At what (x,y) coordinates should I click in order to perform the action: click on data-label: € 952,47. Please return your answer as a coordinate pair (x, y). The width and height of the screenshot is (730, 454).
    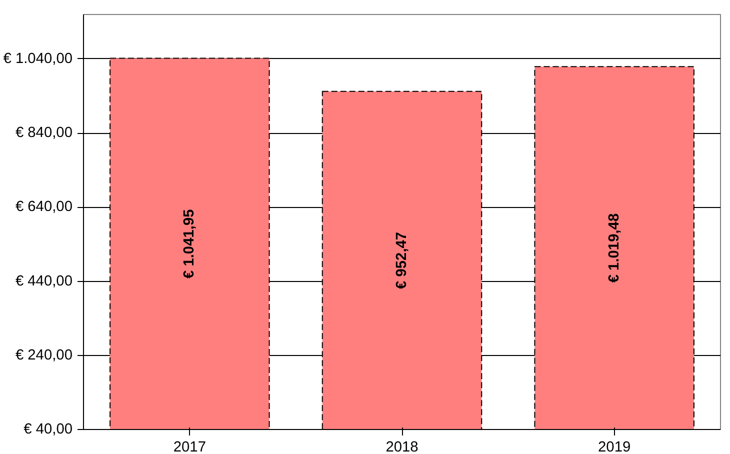
    Looking at the image, I should click on (402, 260).